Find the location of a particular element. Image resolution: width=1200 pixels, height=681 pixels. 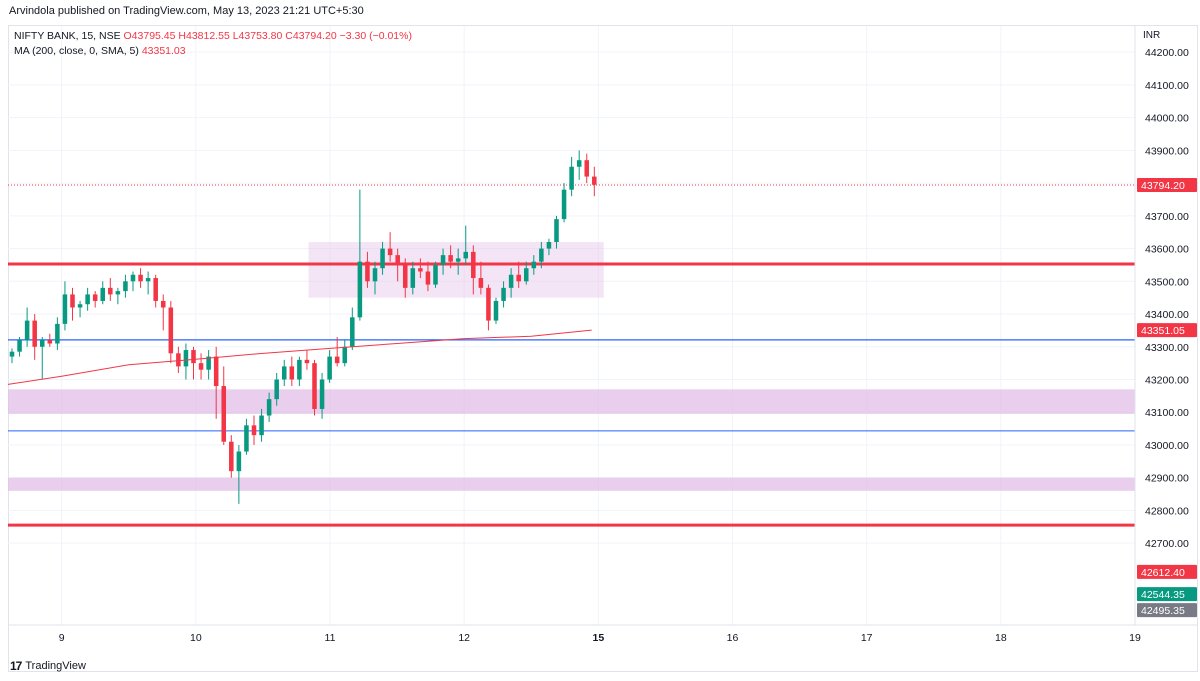

y-tick-label: 43400.00 is located at coordinates (1167, 315).